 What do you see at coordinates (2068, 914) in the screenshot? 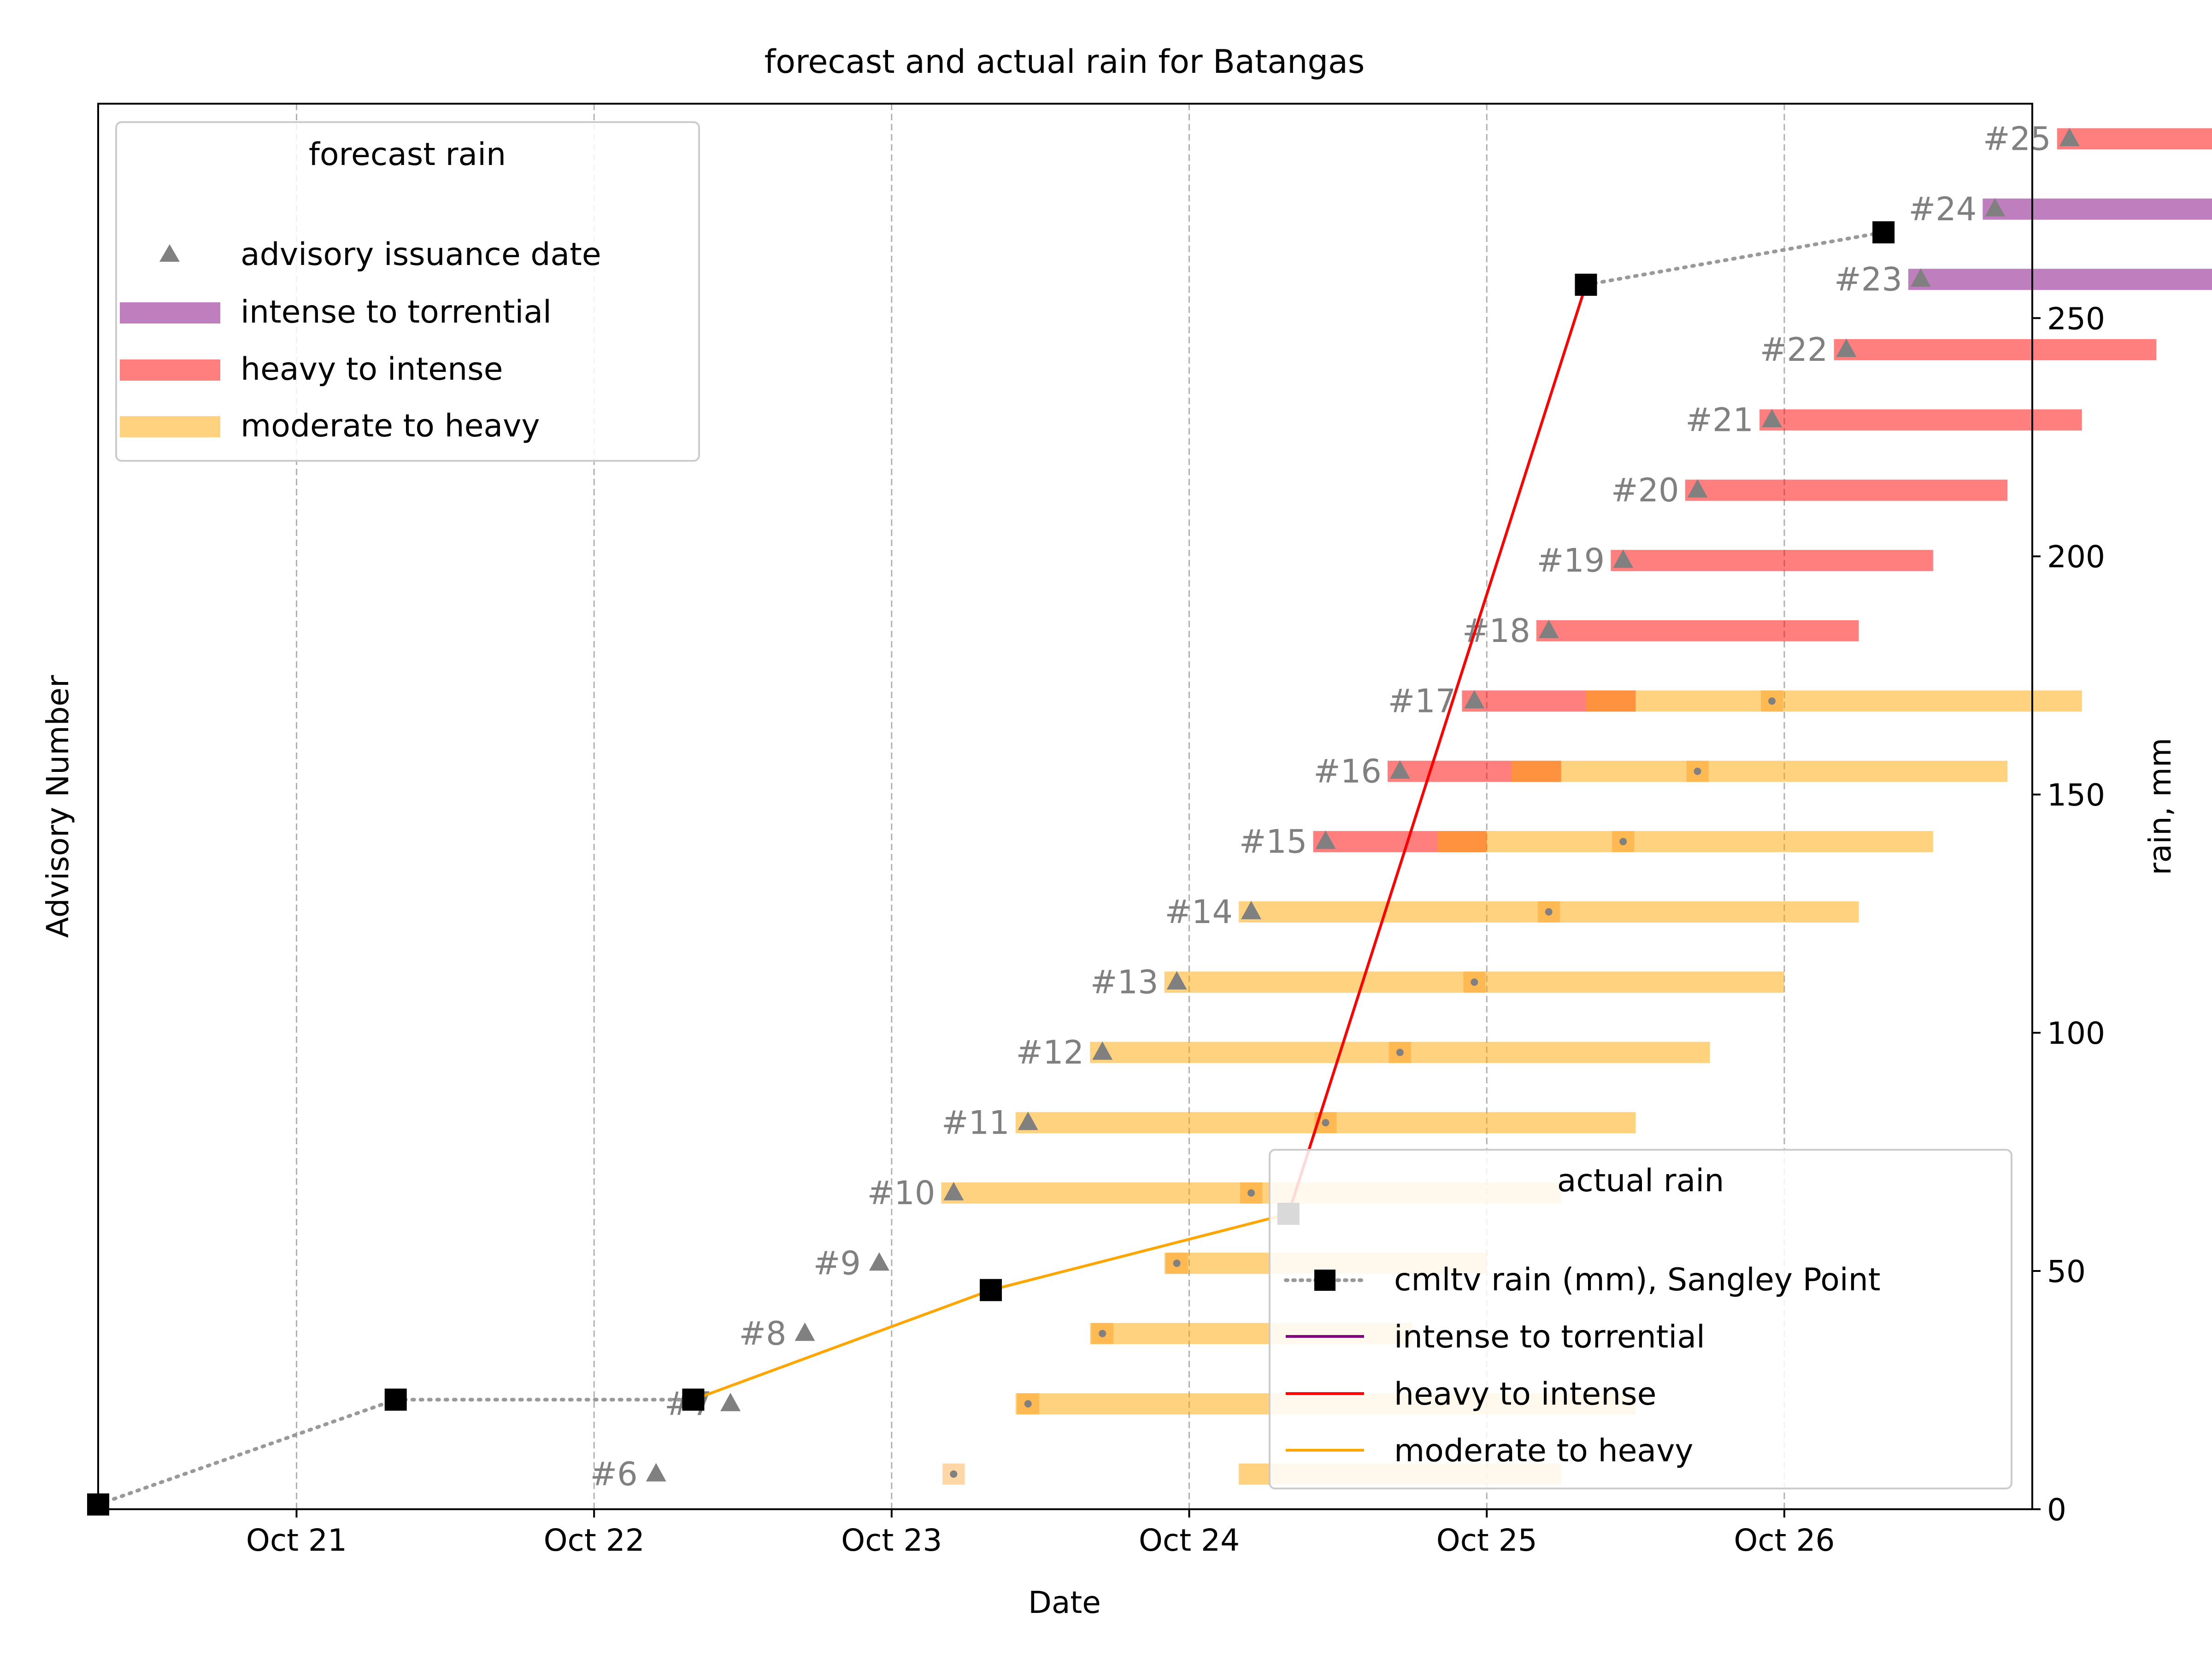
I see `right-y-axis-ticks: 0 50 100 150 200 250` at bounding box center [2068, 914].